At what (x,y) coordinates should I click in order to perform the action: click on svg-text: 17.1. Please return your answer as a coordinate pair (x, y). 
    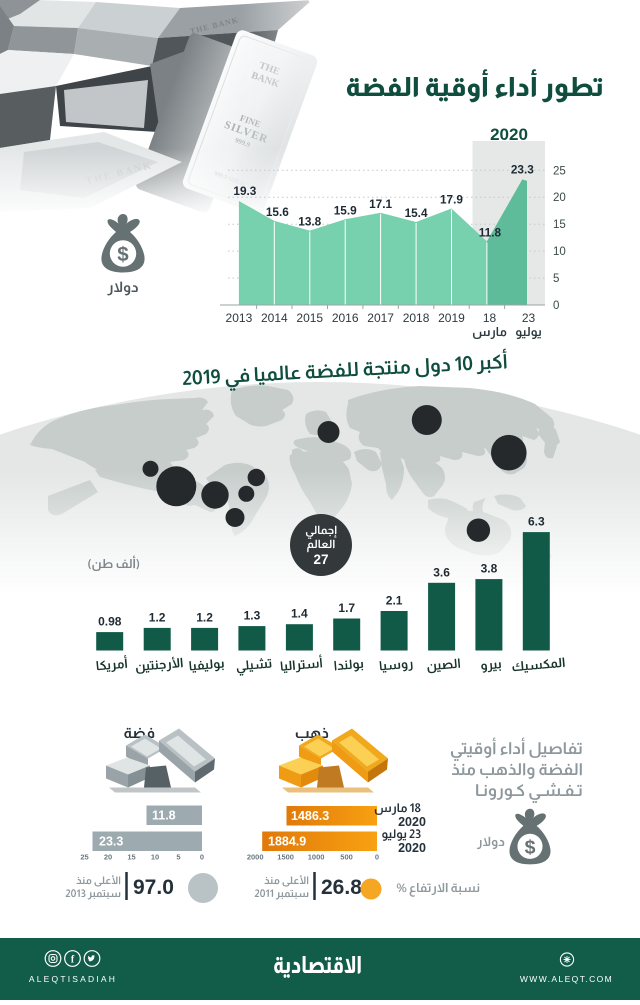
    Looking at the image, I should click on (380, 204).